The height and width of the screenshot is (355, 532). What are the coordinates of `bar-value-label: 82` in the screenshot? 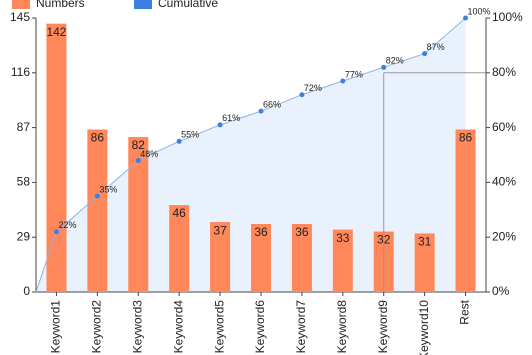 It's located at (139, 145).